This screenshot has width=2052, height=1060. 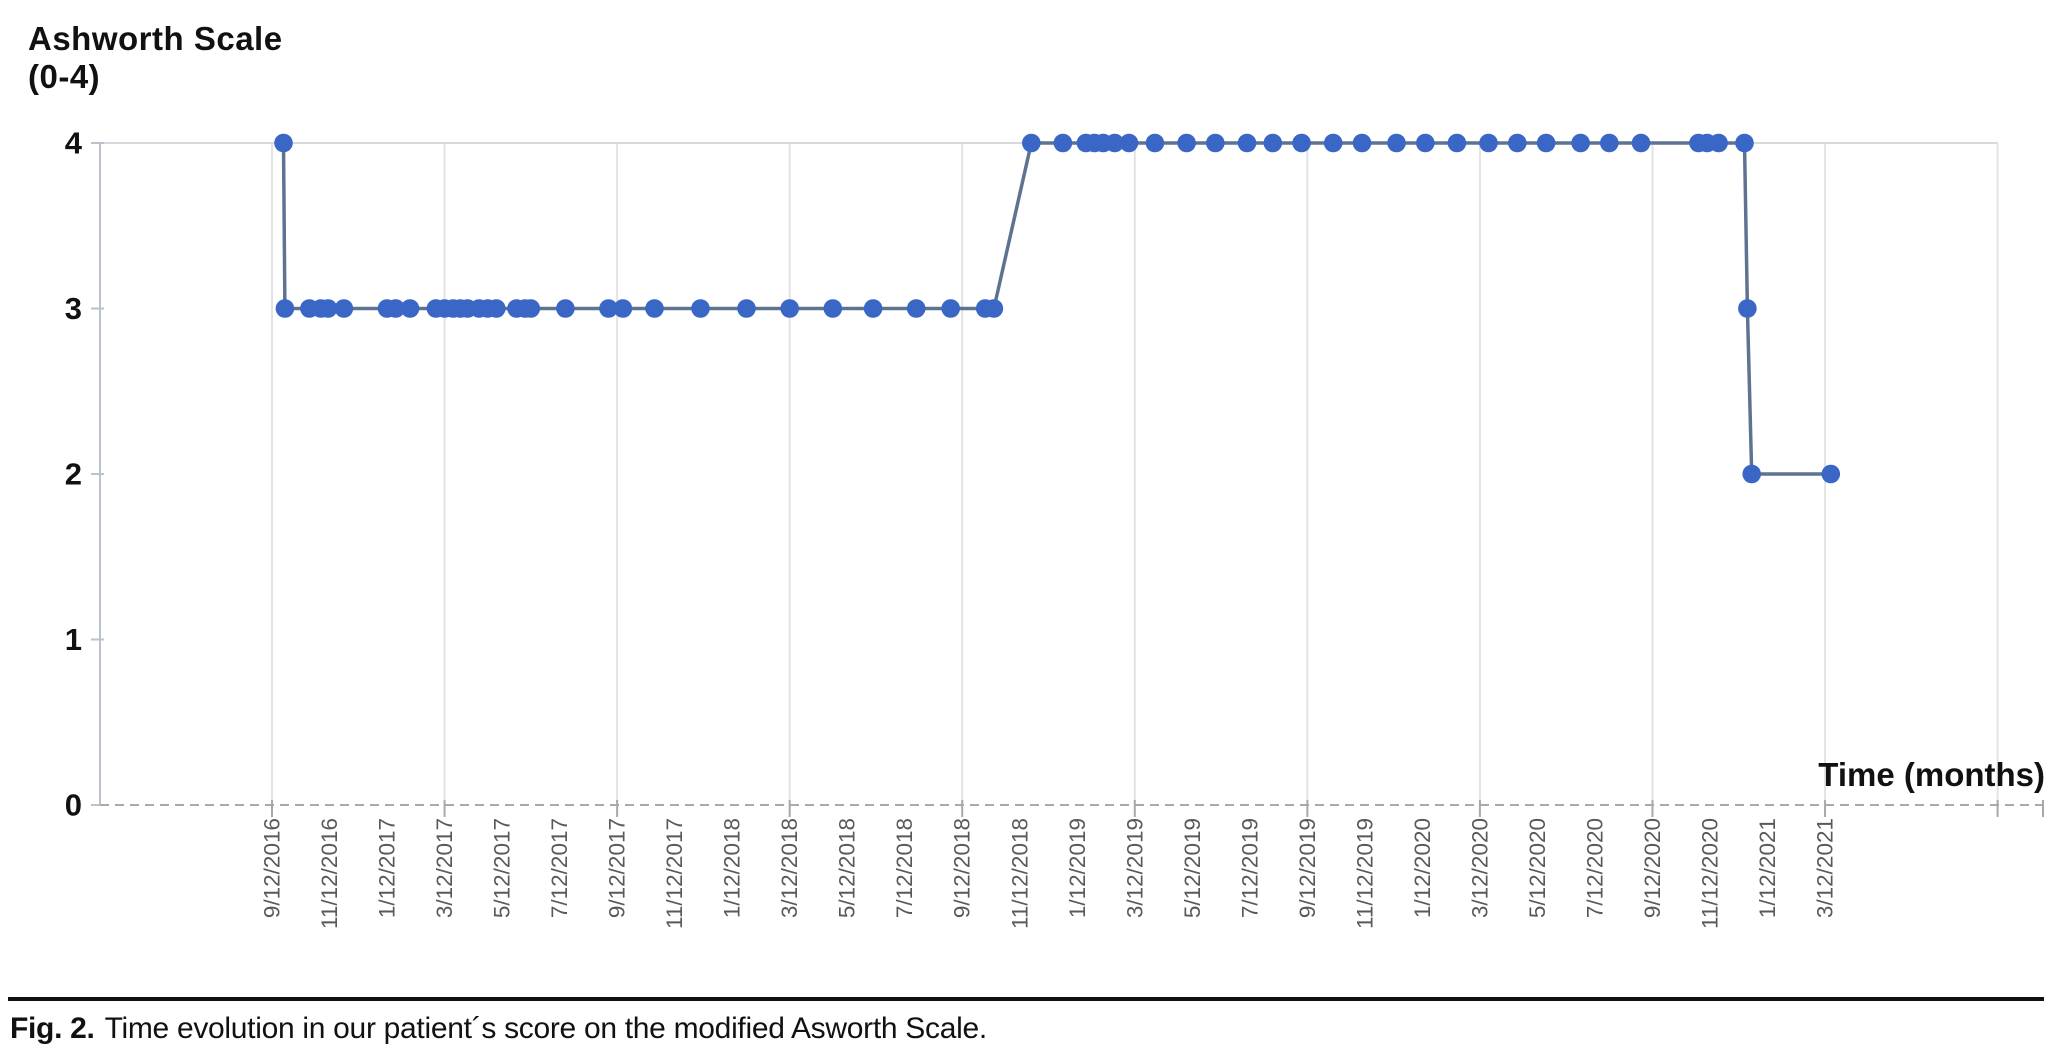 What do you see at coordinates (904, 868) in the screenshot?
I see `x-tick-label: 7/12/2018` at bounding box center [904, 868].